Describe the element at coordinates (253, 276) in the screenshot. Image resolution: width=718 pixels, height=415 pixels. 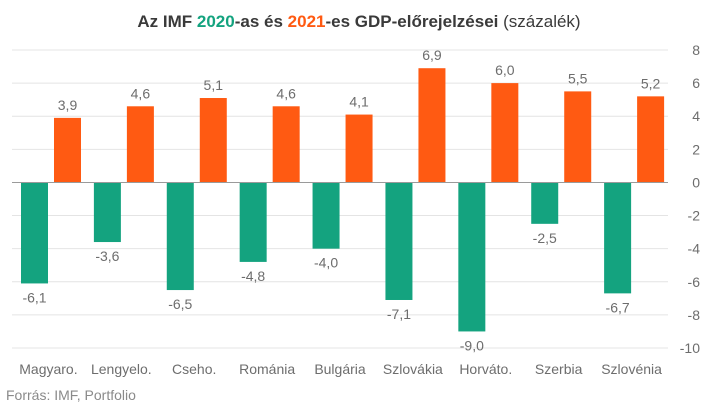
I see `value-label-2020: -4,8` at that location.